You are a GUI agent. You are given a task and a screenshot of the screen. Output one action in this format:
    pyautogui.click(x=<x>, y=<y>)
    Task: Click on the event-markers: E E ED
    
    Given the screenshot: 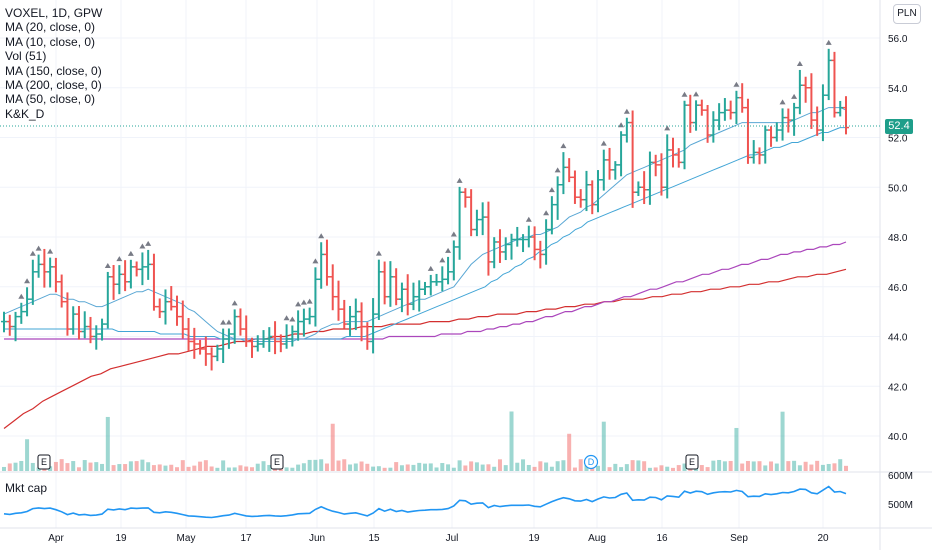 What is the action you would take?
    pyautogui.click(x=368, y=462)
    